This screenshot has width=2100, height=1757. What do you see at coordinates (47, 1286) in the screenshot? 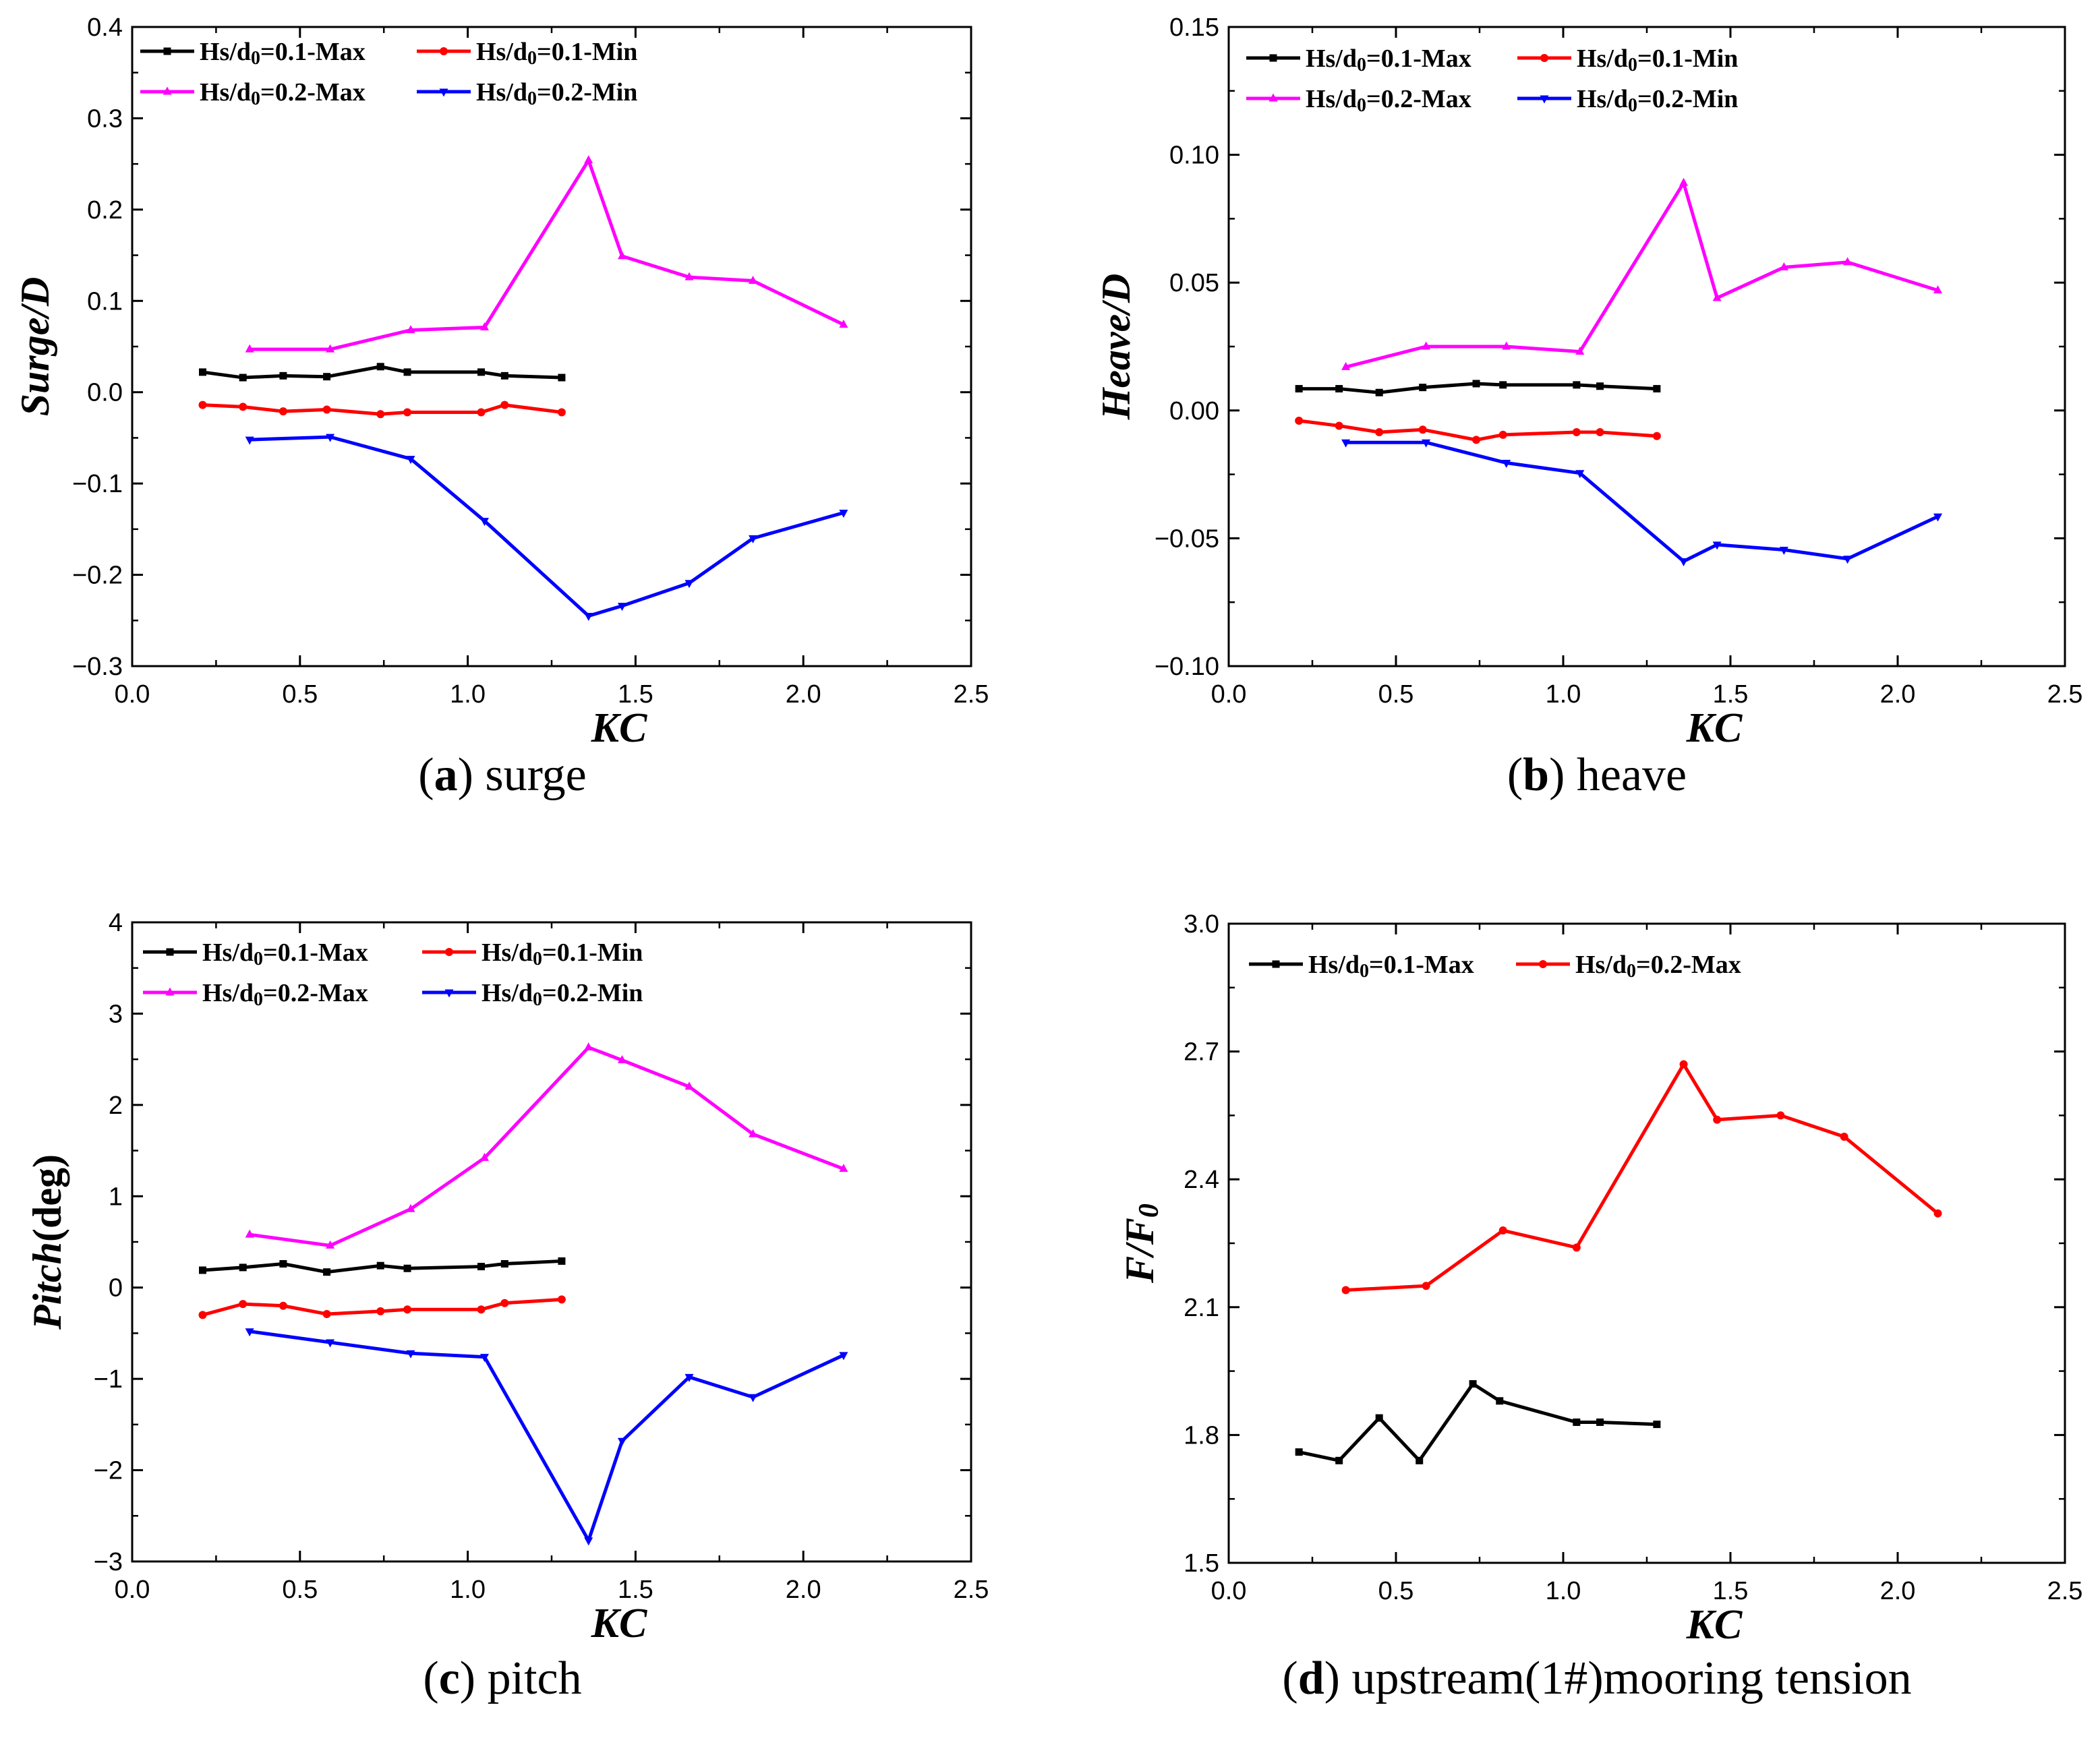
I see `y-axis-title-main: Pitch` at bounding box center [47, 1286].